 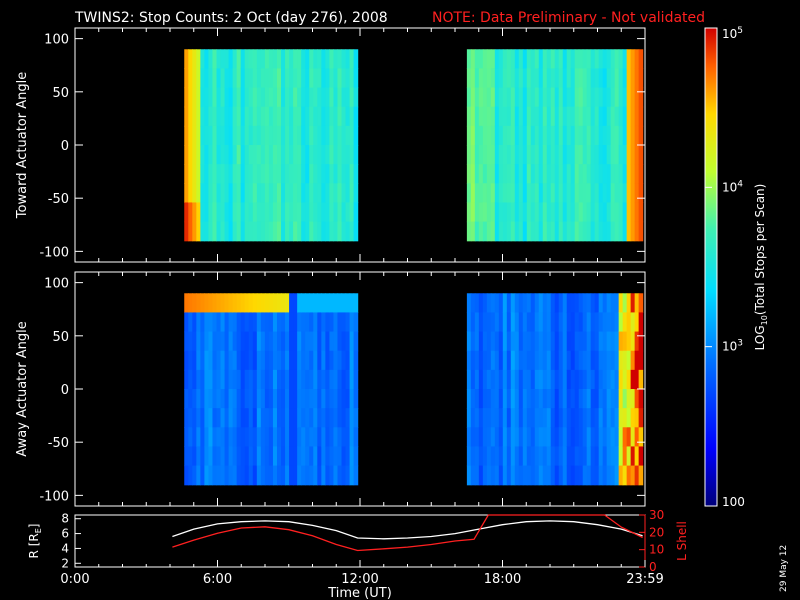 What do you see at coordinates (54, 252) in the screenshot?
I see `y-tick-label: -100` at bounding box center [54, 252].